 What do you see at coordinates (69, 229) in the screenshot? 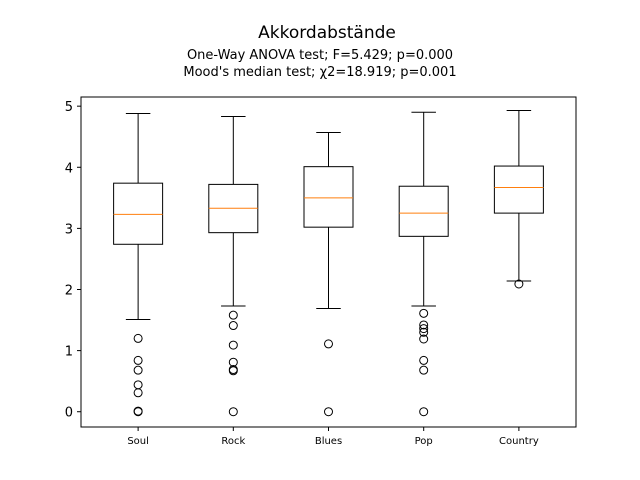
I see `y-tick-label: 3` at bounding box center [69, 229].